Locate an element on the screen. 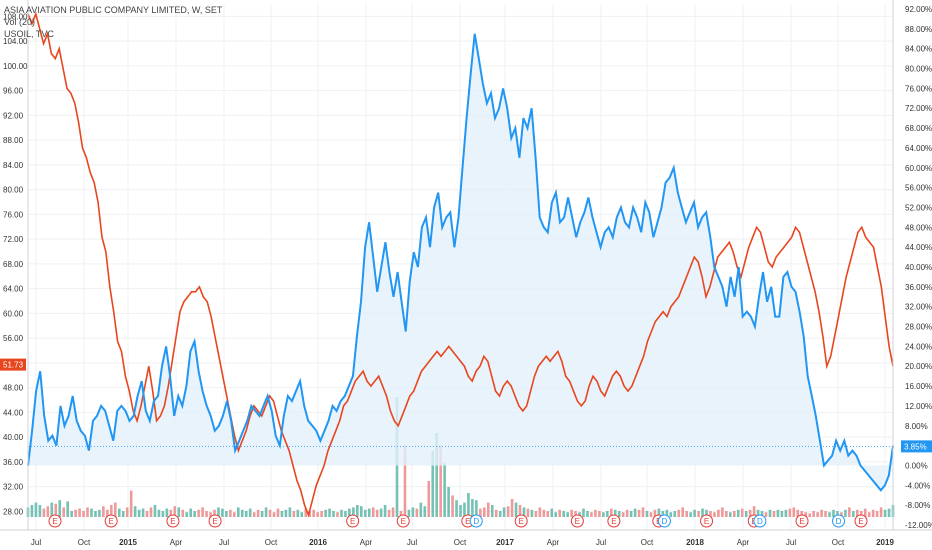 The image size is (932, 550). x-axis-label: Oct is located at coordinates (84, 542).